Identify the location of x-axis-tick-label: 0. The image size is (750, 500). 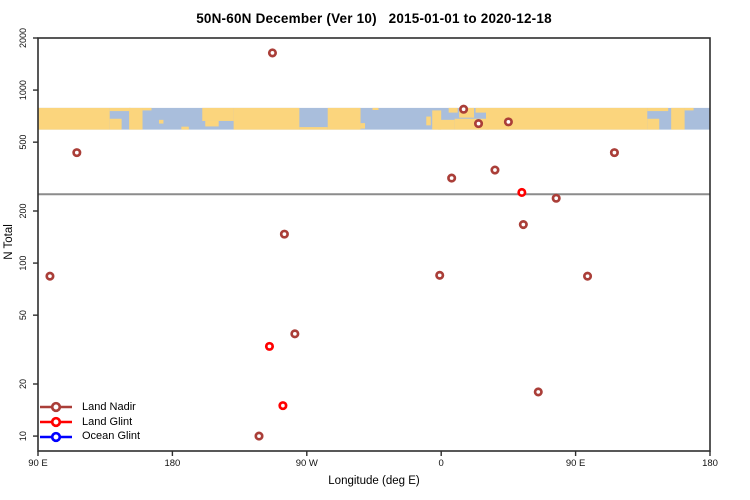
(441, 463).